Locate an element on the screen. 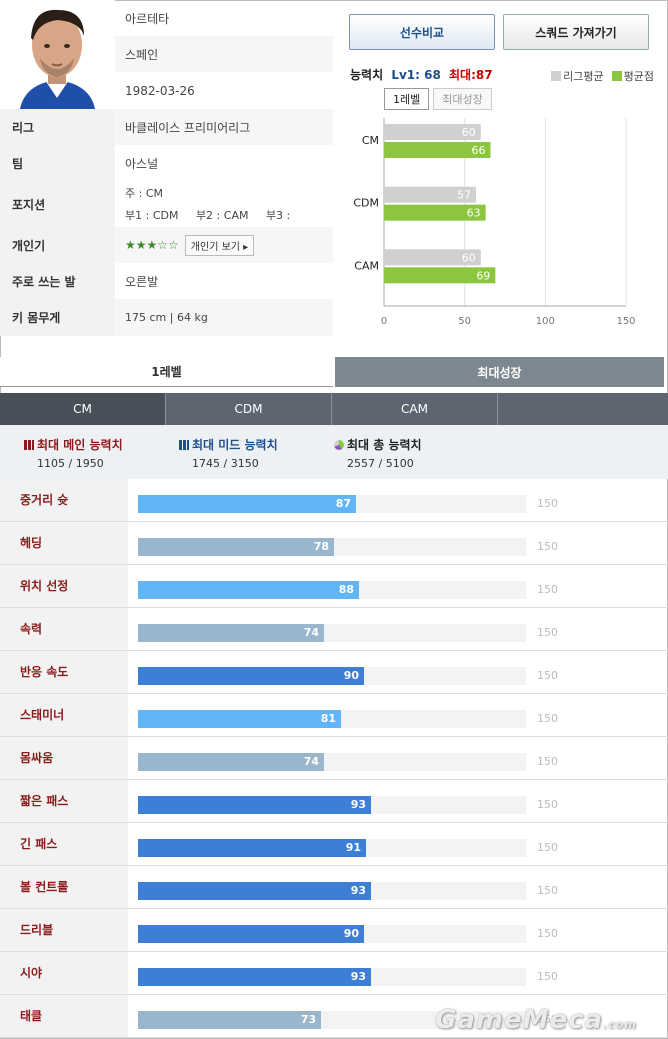  stat-row: 헤딩 78 150 is located at coordinates (334, 543).